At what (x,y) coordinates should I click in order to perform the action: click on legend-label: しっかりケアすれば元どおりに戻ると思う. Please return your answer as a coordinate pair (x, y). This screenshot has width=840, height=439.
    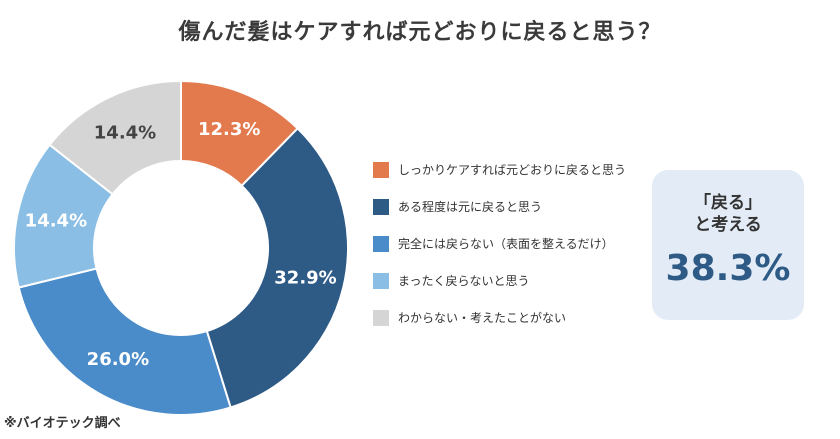
    Looking at the image, I should click on (512, 170).